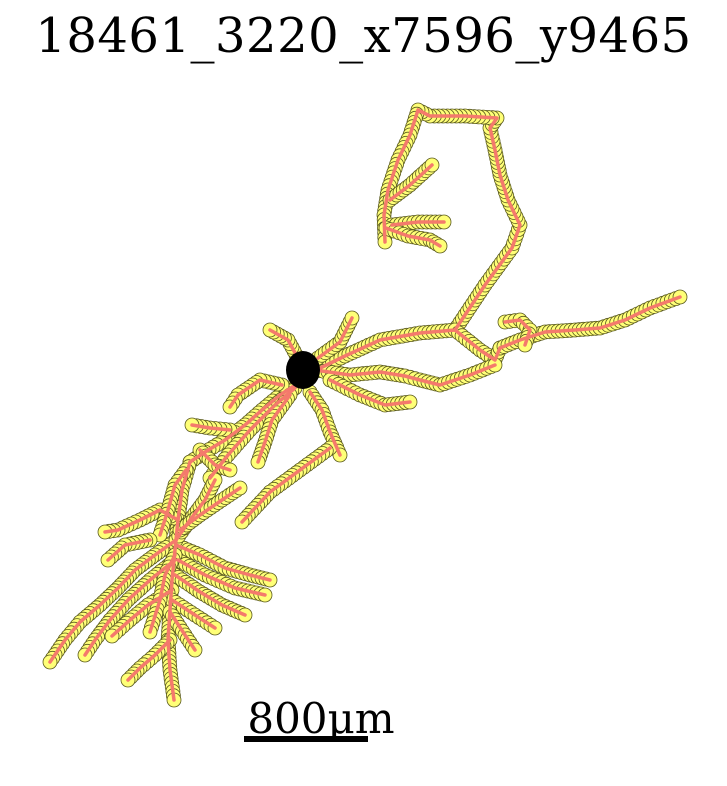 The image size is (727, 786). What do you see at coordinates (363, 36) in the screenshot?
I see `figure-title: 18461_3220_x7596_y9465` at bounding box center [363, 36].